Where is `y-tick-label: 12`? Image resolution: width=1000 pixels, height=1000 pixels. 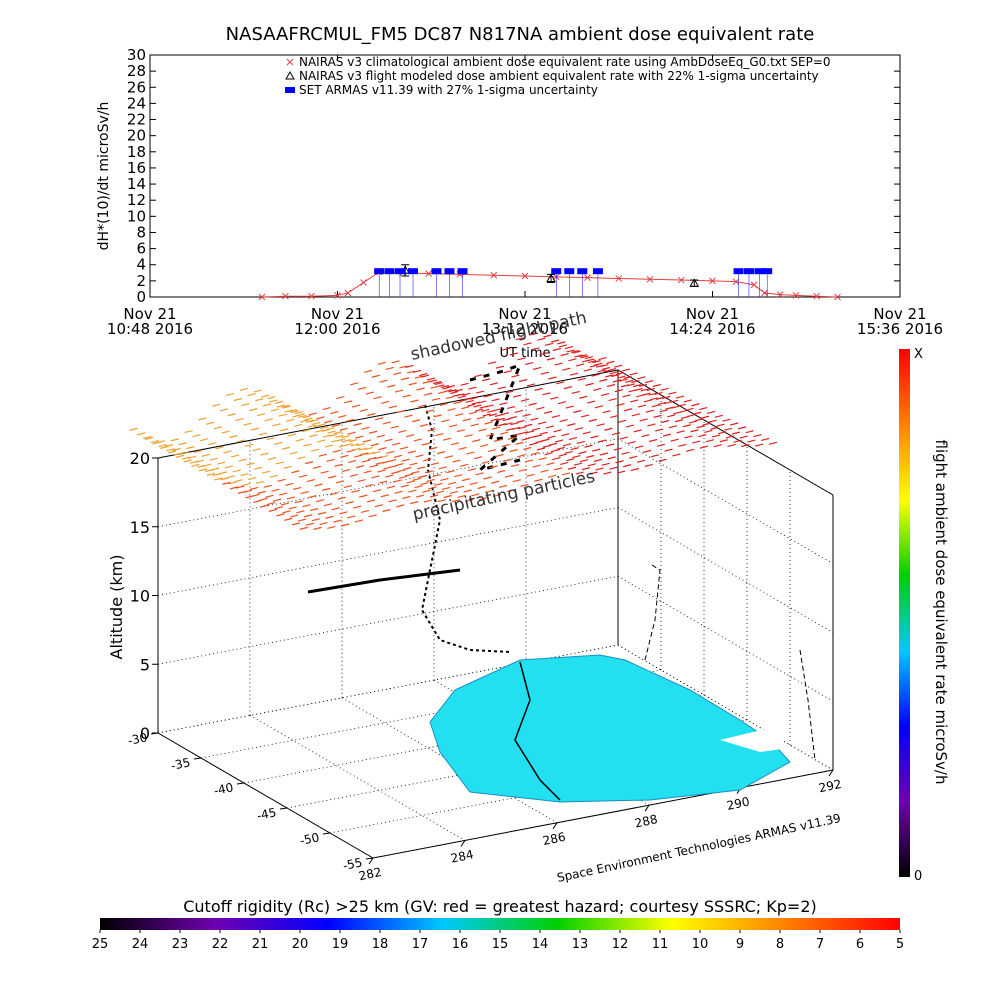
y-tick-label: 12 is located at coordinates (136, 200).